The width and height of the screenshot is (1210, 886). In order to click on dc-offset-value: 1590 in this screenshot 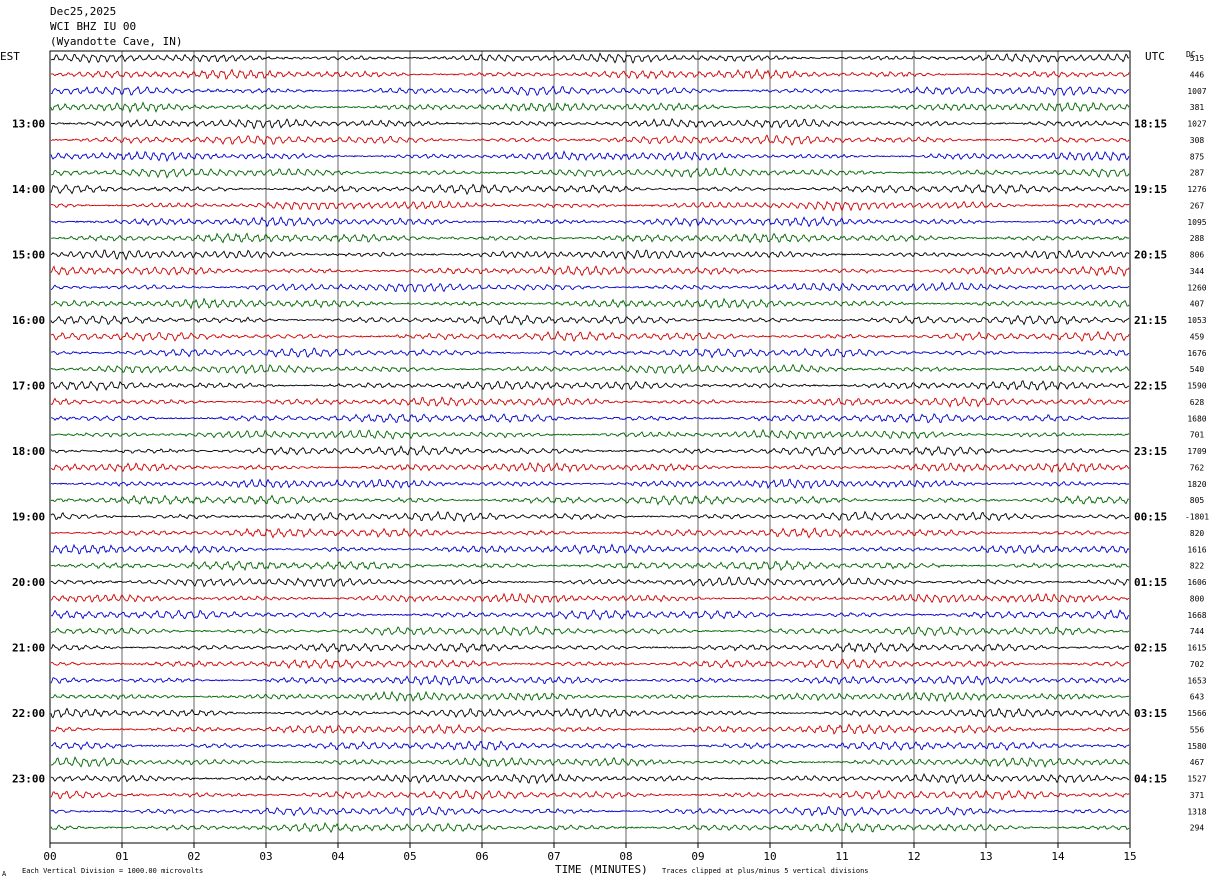, I will do `click(1196, 386)`.